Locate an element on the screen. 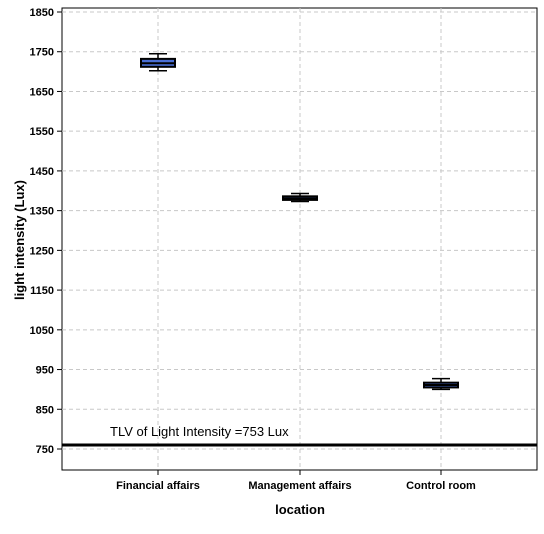 This screenshot has height=534, width=544. box-financial-affairs is located at coordinates (158, 62).